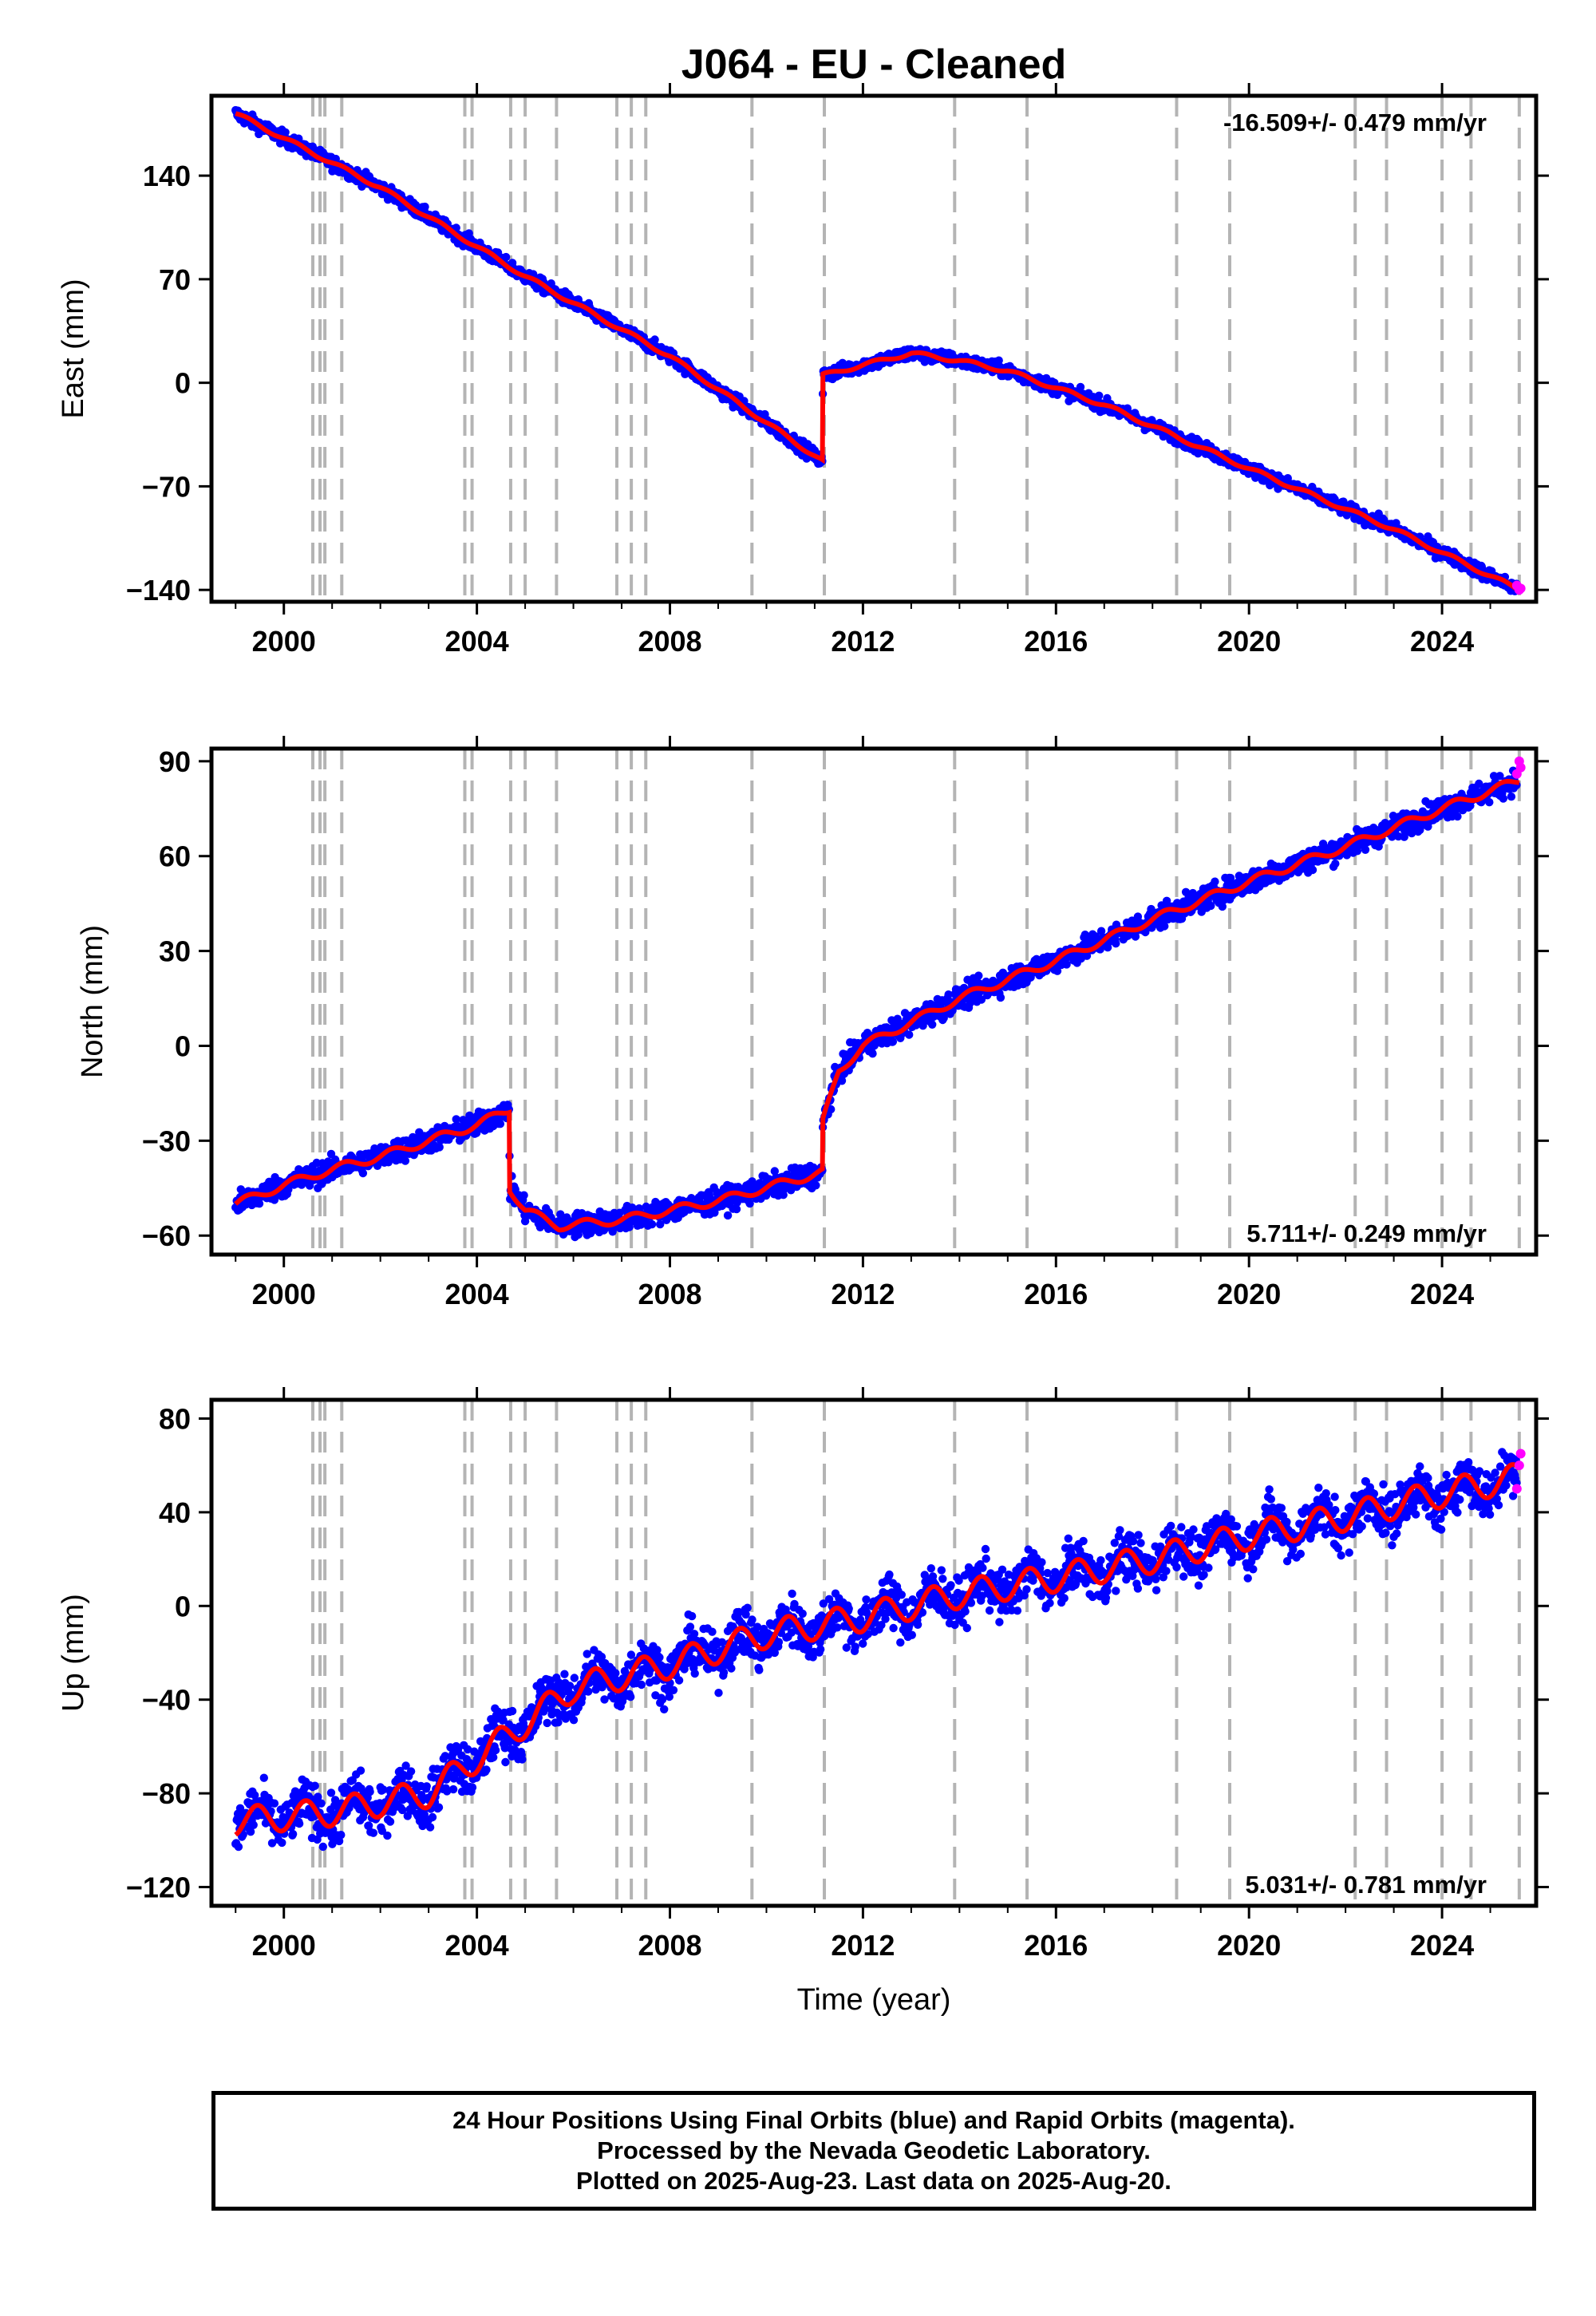 This screenshot has width=1596, height=2316. What do you see at coordinates (175, 761) in the screenshot?
I see `y-tick-label: 90` at bounding box center [175, 761].